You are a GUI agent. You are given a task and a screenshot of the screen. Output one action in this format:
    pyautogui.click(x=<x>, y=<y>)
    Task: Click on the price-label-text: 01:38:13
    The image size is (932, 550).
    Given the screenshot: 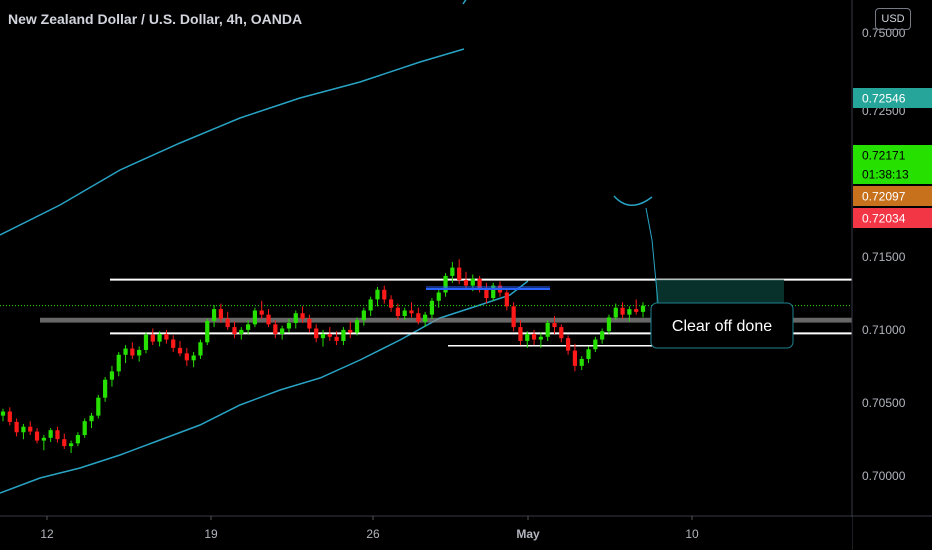 What is the action you would take?
    pyautogui.click(x=885, y=175)
    